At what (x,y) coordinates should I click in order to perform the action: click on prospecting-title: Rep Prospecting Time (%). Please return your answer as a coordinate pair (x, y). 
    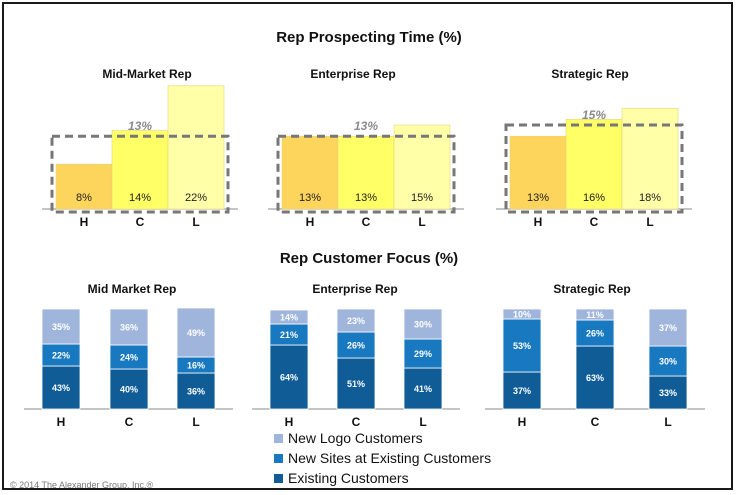
    Looking at the image, I should click on (369, 37).